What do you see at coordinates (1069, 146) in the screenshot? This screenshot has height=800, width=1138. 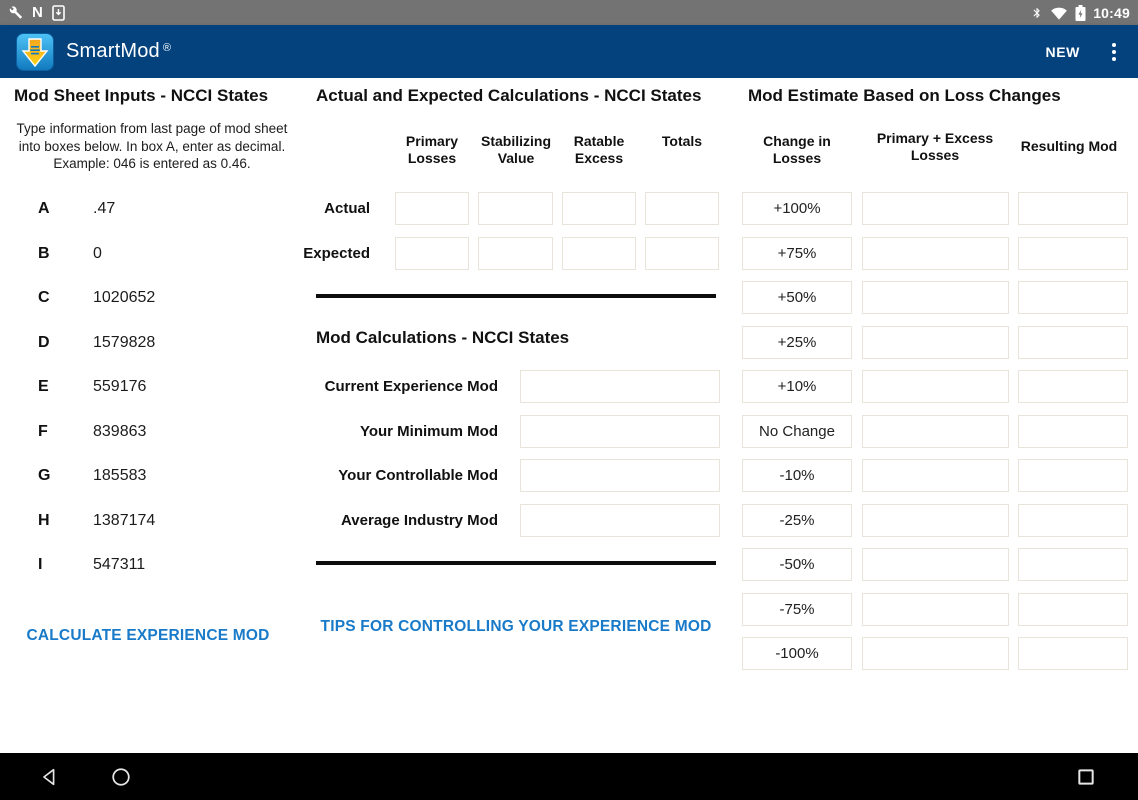 I see `col-header-resulting-mod: Resulting Mod` at bounding box center [1069, 146].